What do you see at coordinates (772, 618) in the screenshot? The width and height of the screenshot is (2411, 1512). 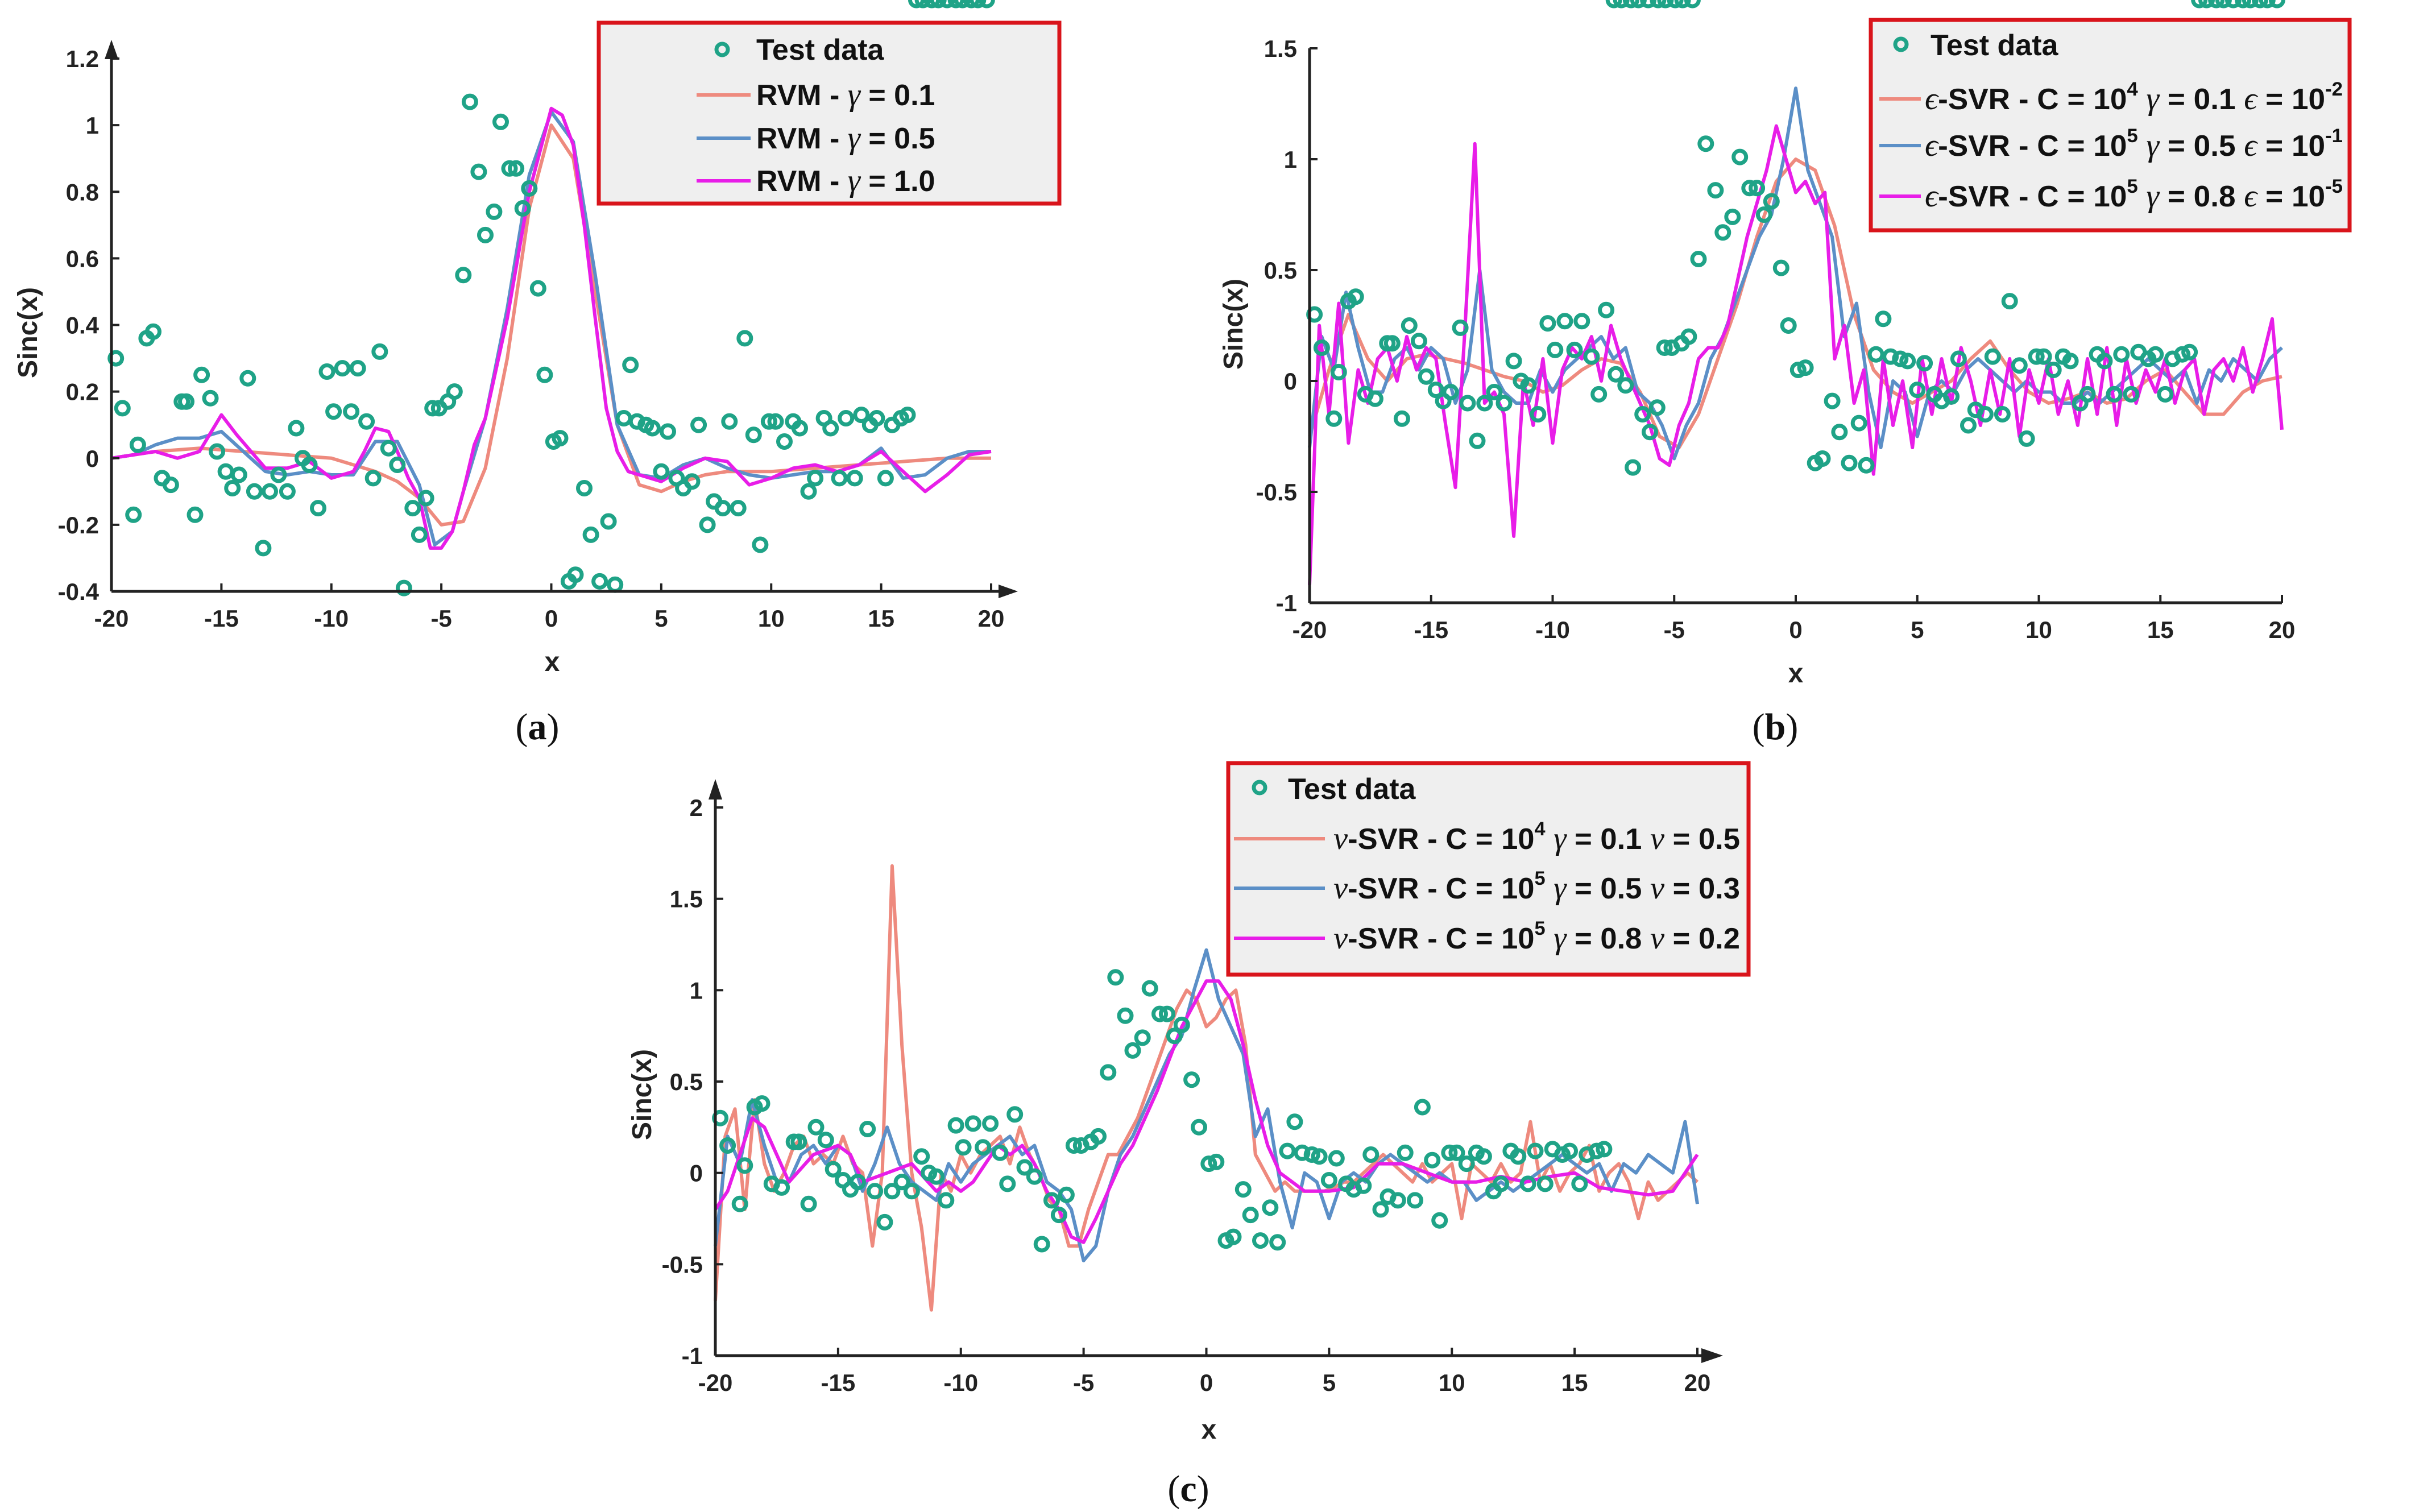 I see `panel-a-x-tick-label: 10` at bounding box center [772, 618].